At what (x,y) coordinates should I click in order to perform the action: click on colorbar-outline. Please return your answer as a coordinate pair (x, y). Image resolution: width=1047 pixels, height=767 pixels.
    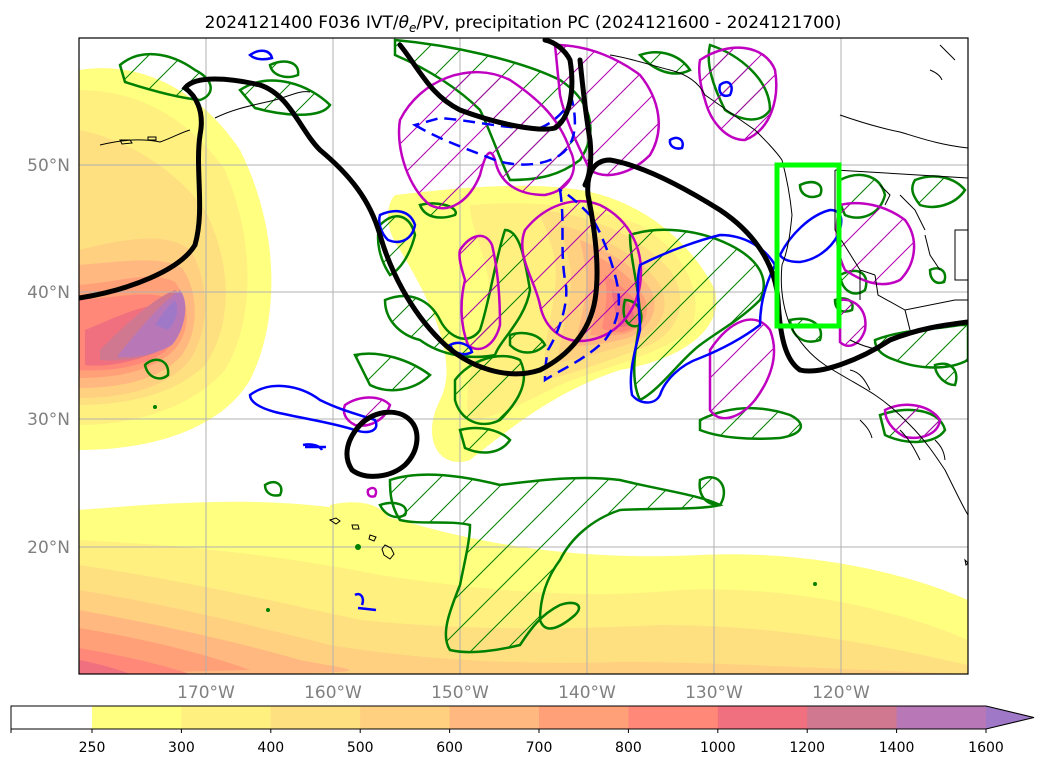
    Looking at the image, I should click on (522, 717).